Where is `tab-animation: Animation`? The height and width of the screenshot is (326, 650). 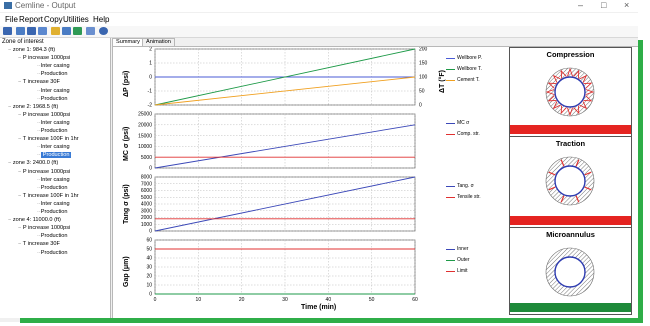 tab-animation: Animation is located at coordinates (158, 42).